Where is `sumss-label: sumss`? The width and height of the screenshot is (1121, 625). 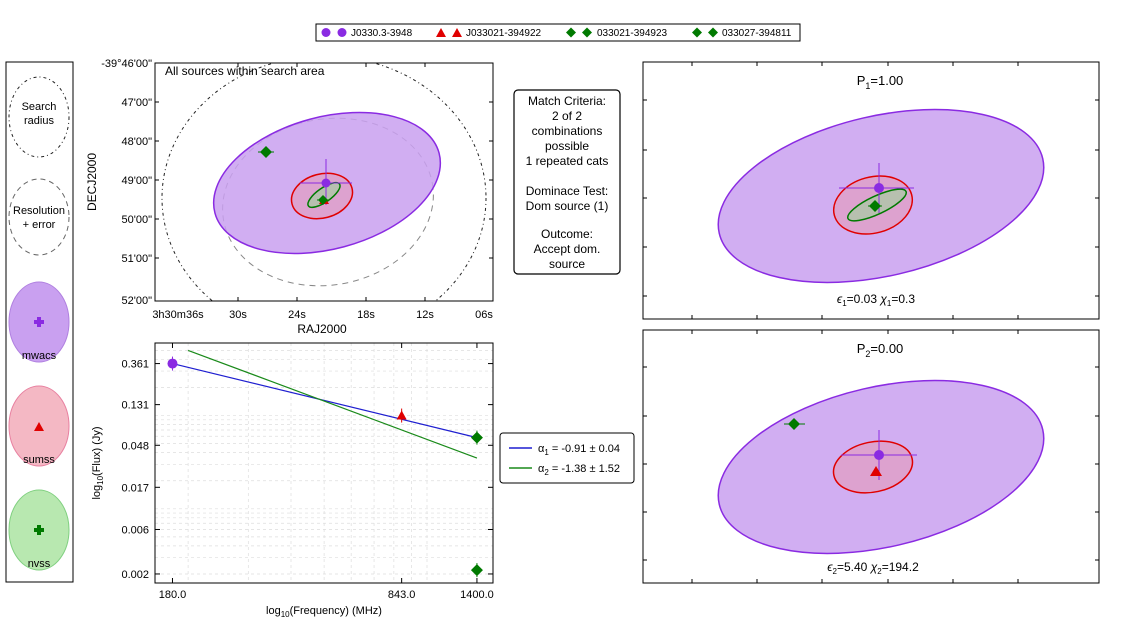
sumss-label: sumss is located at coordinates (39, 460).